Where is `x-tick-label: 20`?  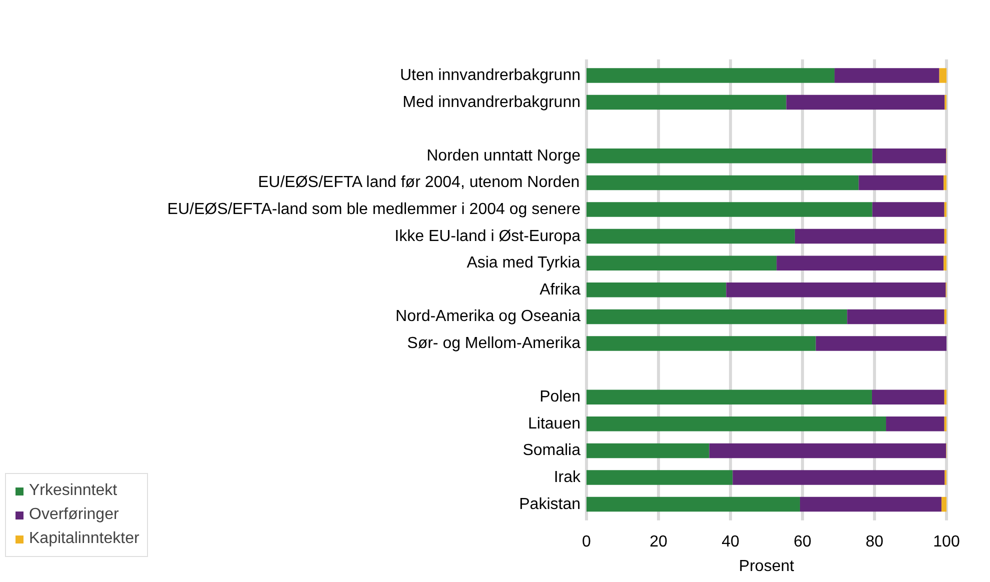 x-tick-label: 20 is located at coordinates (659, 542).